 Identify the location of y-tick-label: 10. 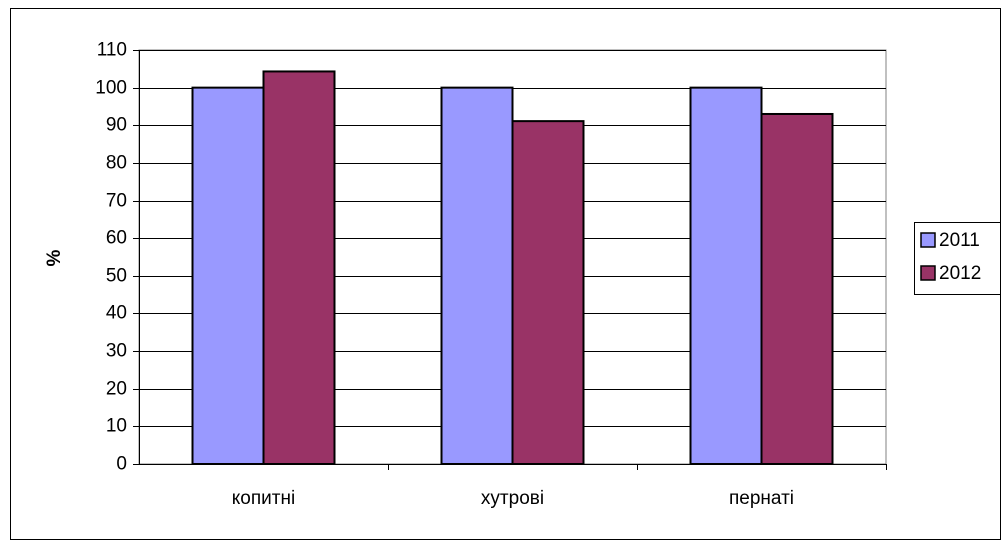
(116, 426).